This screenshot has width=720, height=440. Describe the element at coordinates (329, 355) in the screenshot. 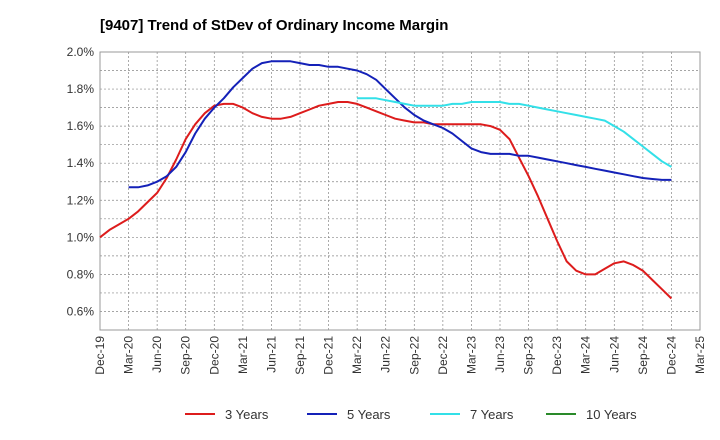

I see `x-tick-label: Dec-21` at that location.